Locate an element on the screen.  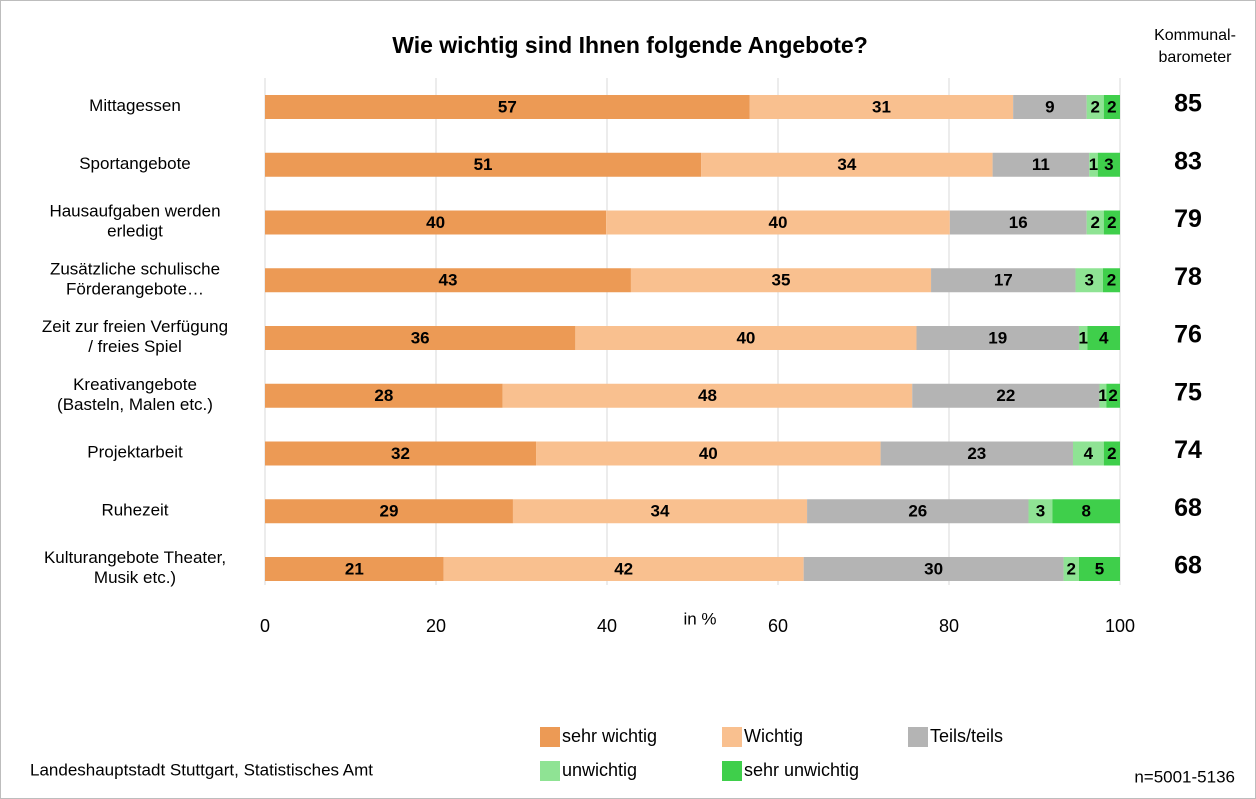
kommunal-value: 75 is located at coordinates (1188, 392).